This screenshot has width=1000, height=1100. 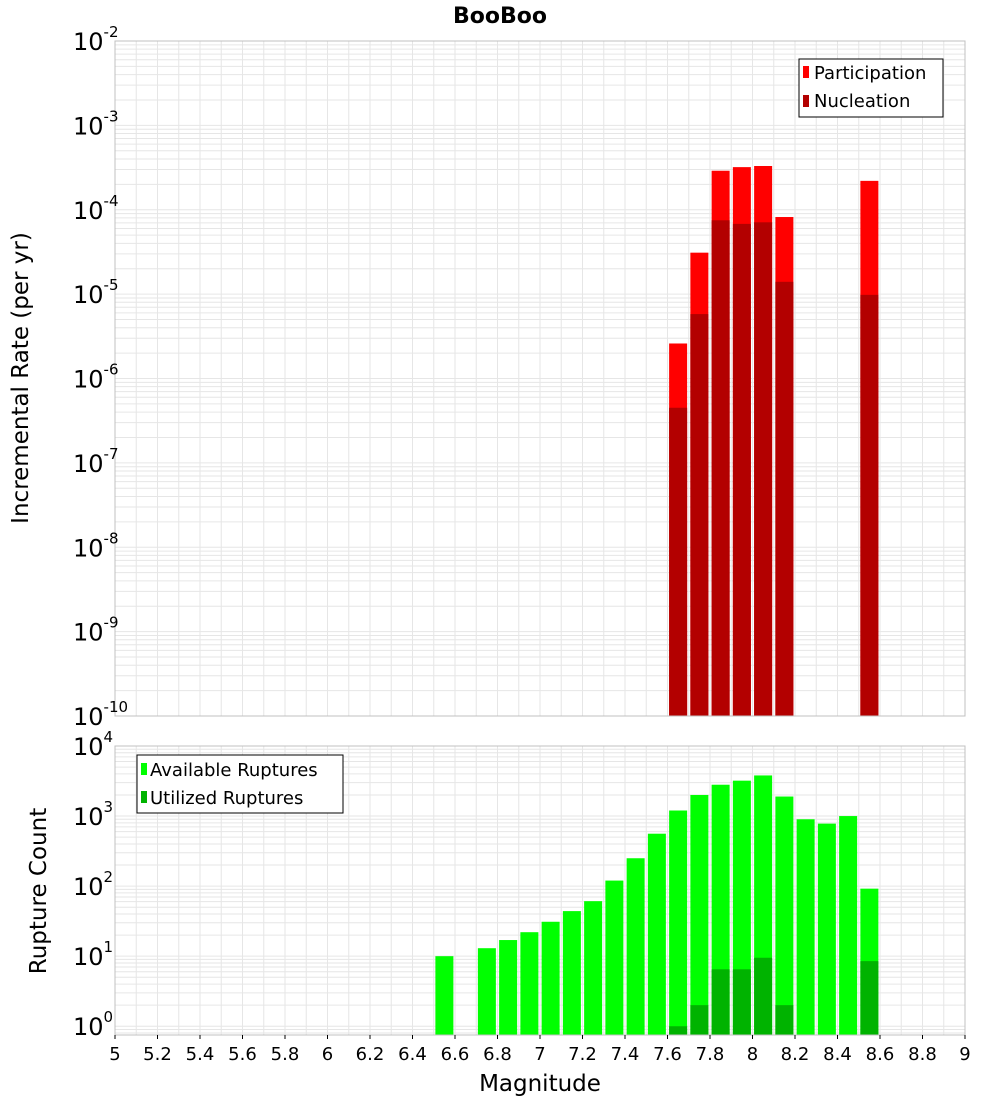 I want to click on y-tick-label: 10⁻⁴, so click(x=96, y=208).